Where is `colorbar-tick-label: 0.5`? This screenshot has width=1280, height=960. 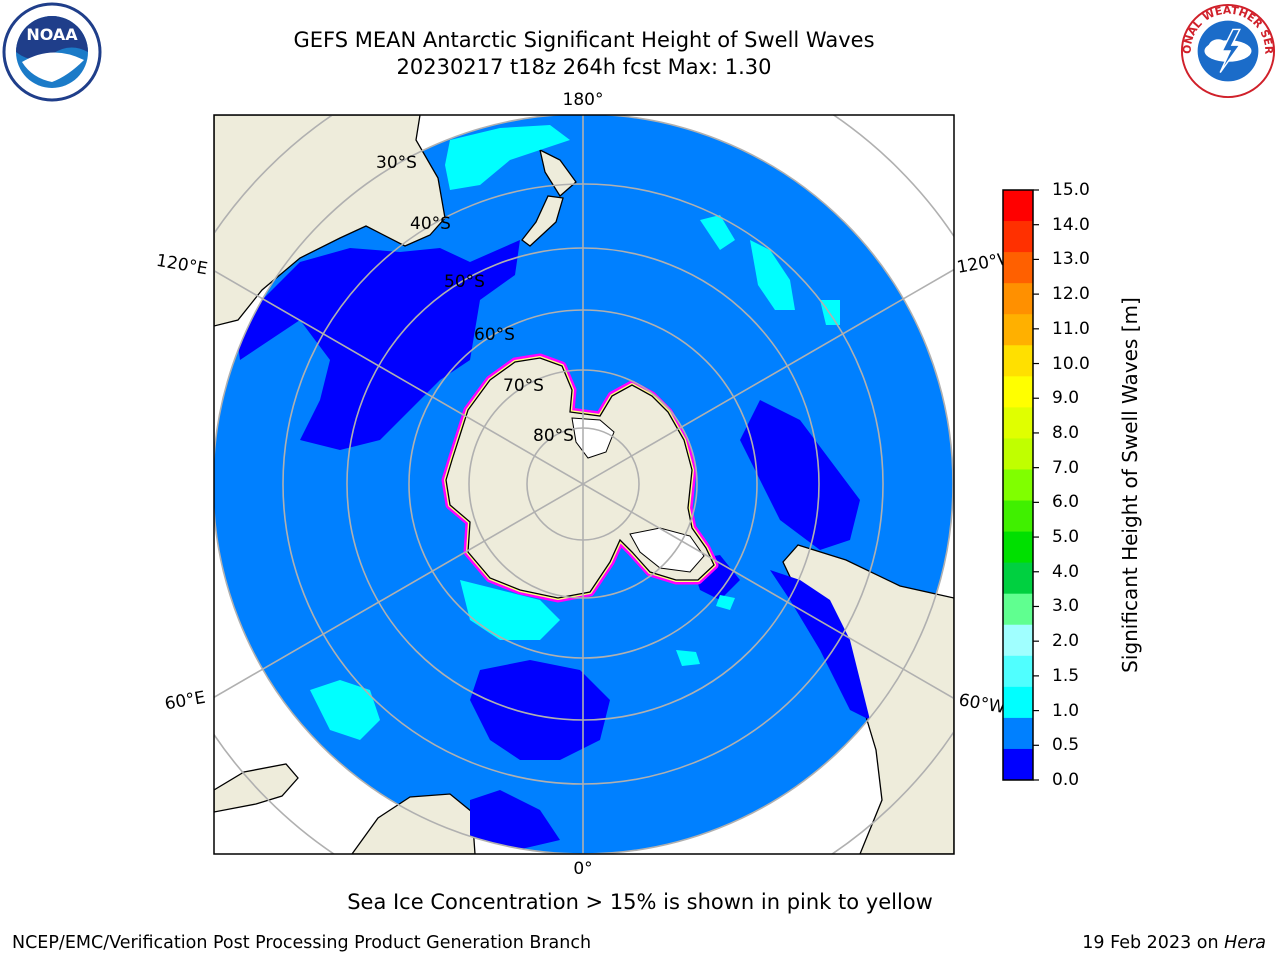
colorbar-tick-label: 0.5 is located at coordinates (1066, 745).